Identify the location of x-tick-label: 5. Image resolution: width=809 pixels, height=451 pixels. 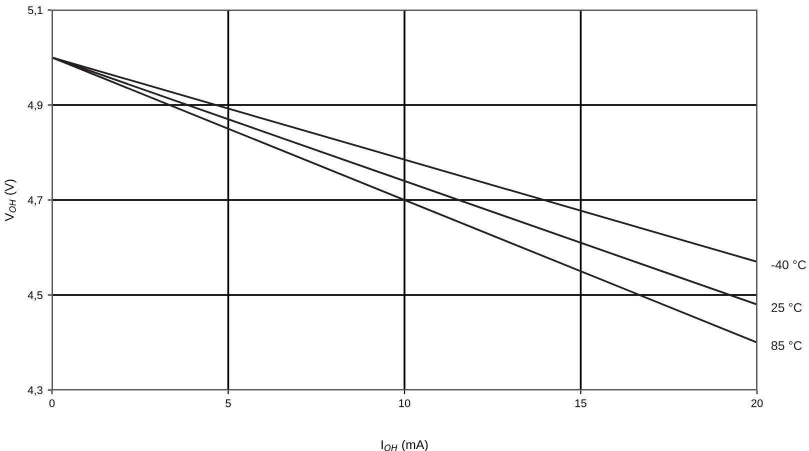
(228, 403).